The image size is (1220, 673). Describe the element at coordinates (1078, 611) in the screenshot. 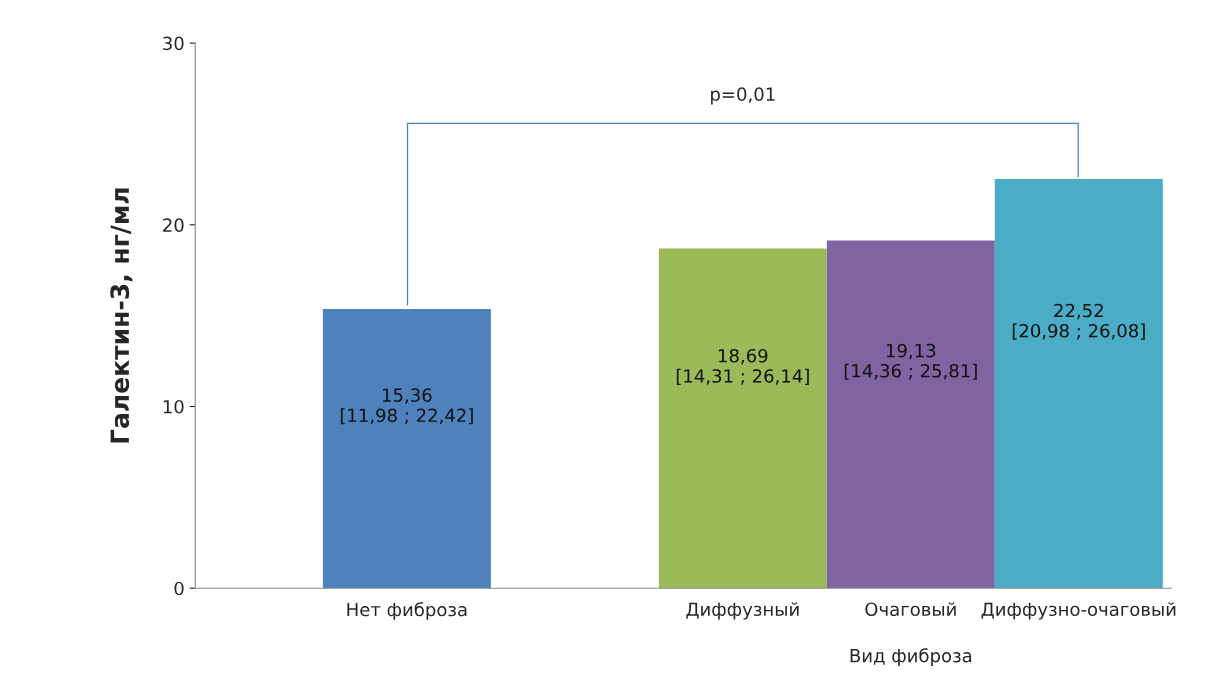

I see `x-tick-label: Диффузно-очаговый` at that location.